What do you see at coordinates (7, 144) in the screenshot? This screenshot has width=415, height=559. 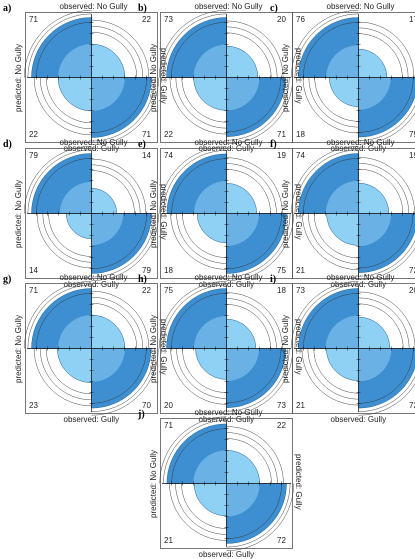 I see `panel-letter: d)` at bounding box center [7, 144].